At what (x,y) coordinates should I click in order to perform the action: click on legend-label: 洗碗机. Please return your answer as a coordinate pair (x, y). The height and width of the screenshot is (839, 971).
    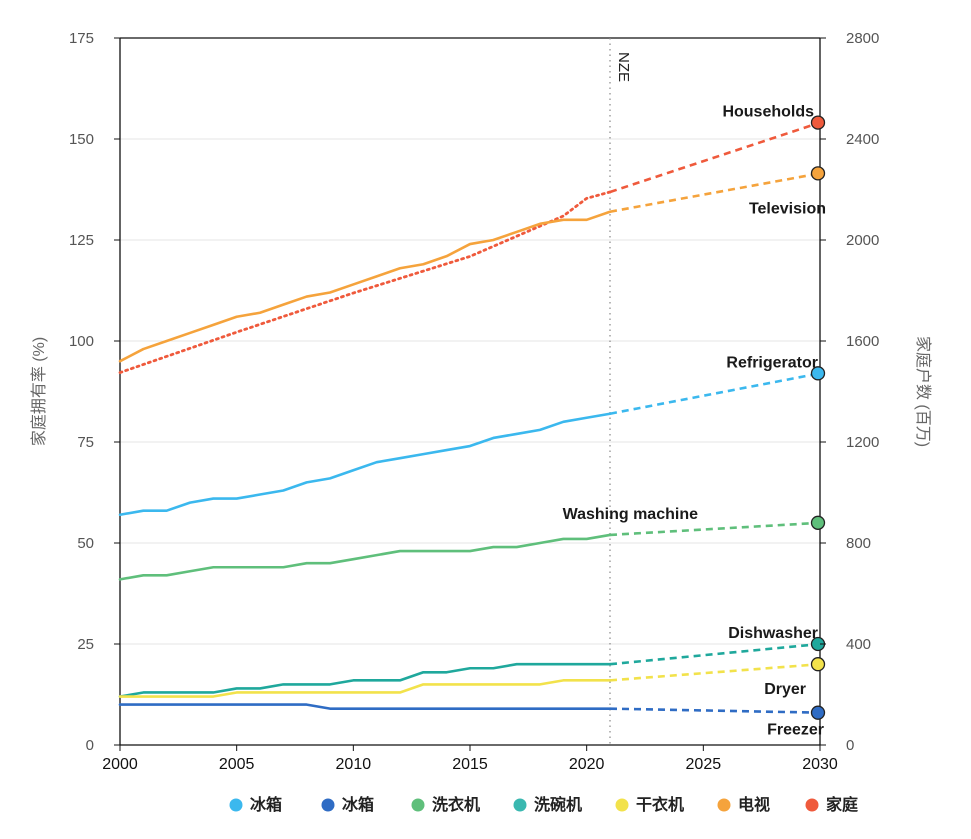
    Looking at the image, I should click on (558, 804).